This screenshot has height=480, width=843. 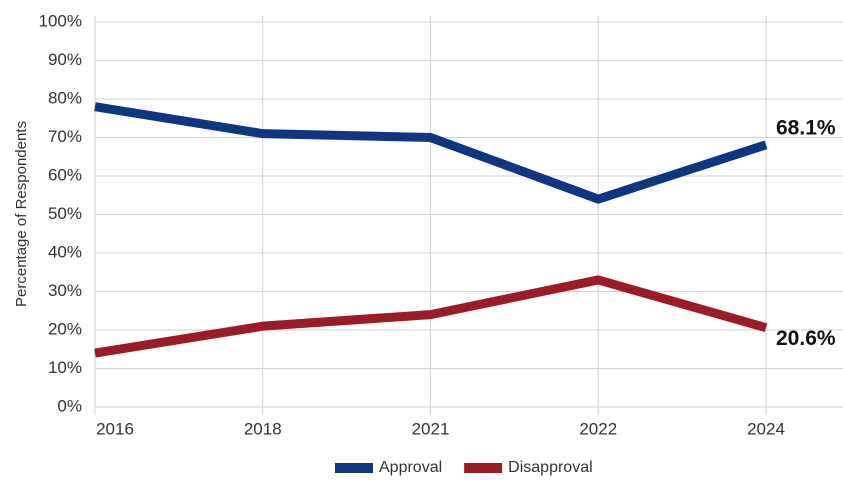 I want to click on x-tick-label: 2016, so click(x=115, y=428).